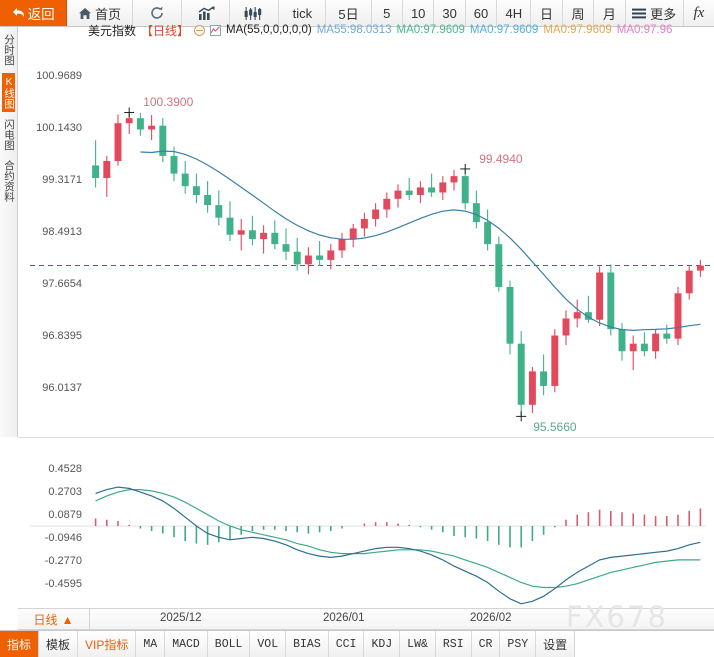 The height and width of the screenshot is (657, 714). I want to click on sidebar-item-contract-info: 合约资料, so click(8, 181).